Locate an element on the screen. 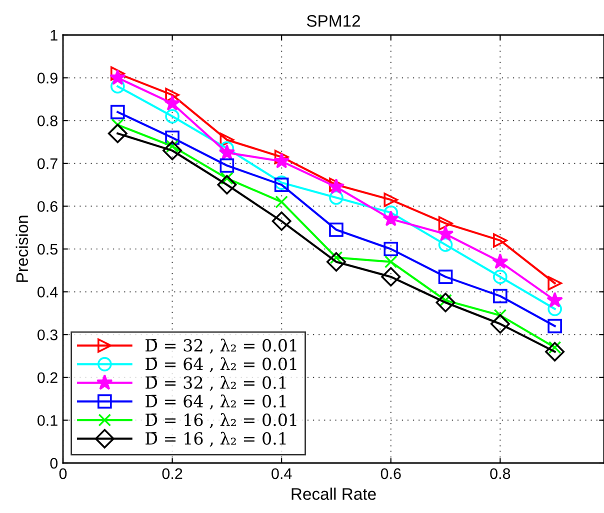 This screenshot has height=513, width=604. x-tick-label: 0.6 is located at coordinates (390, 474).